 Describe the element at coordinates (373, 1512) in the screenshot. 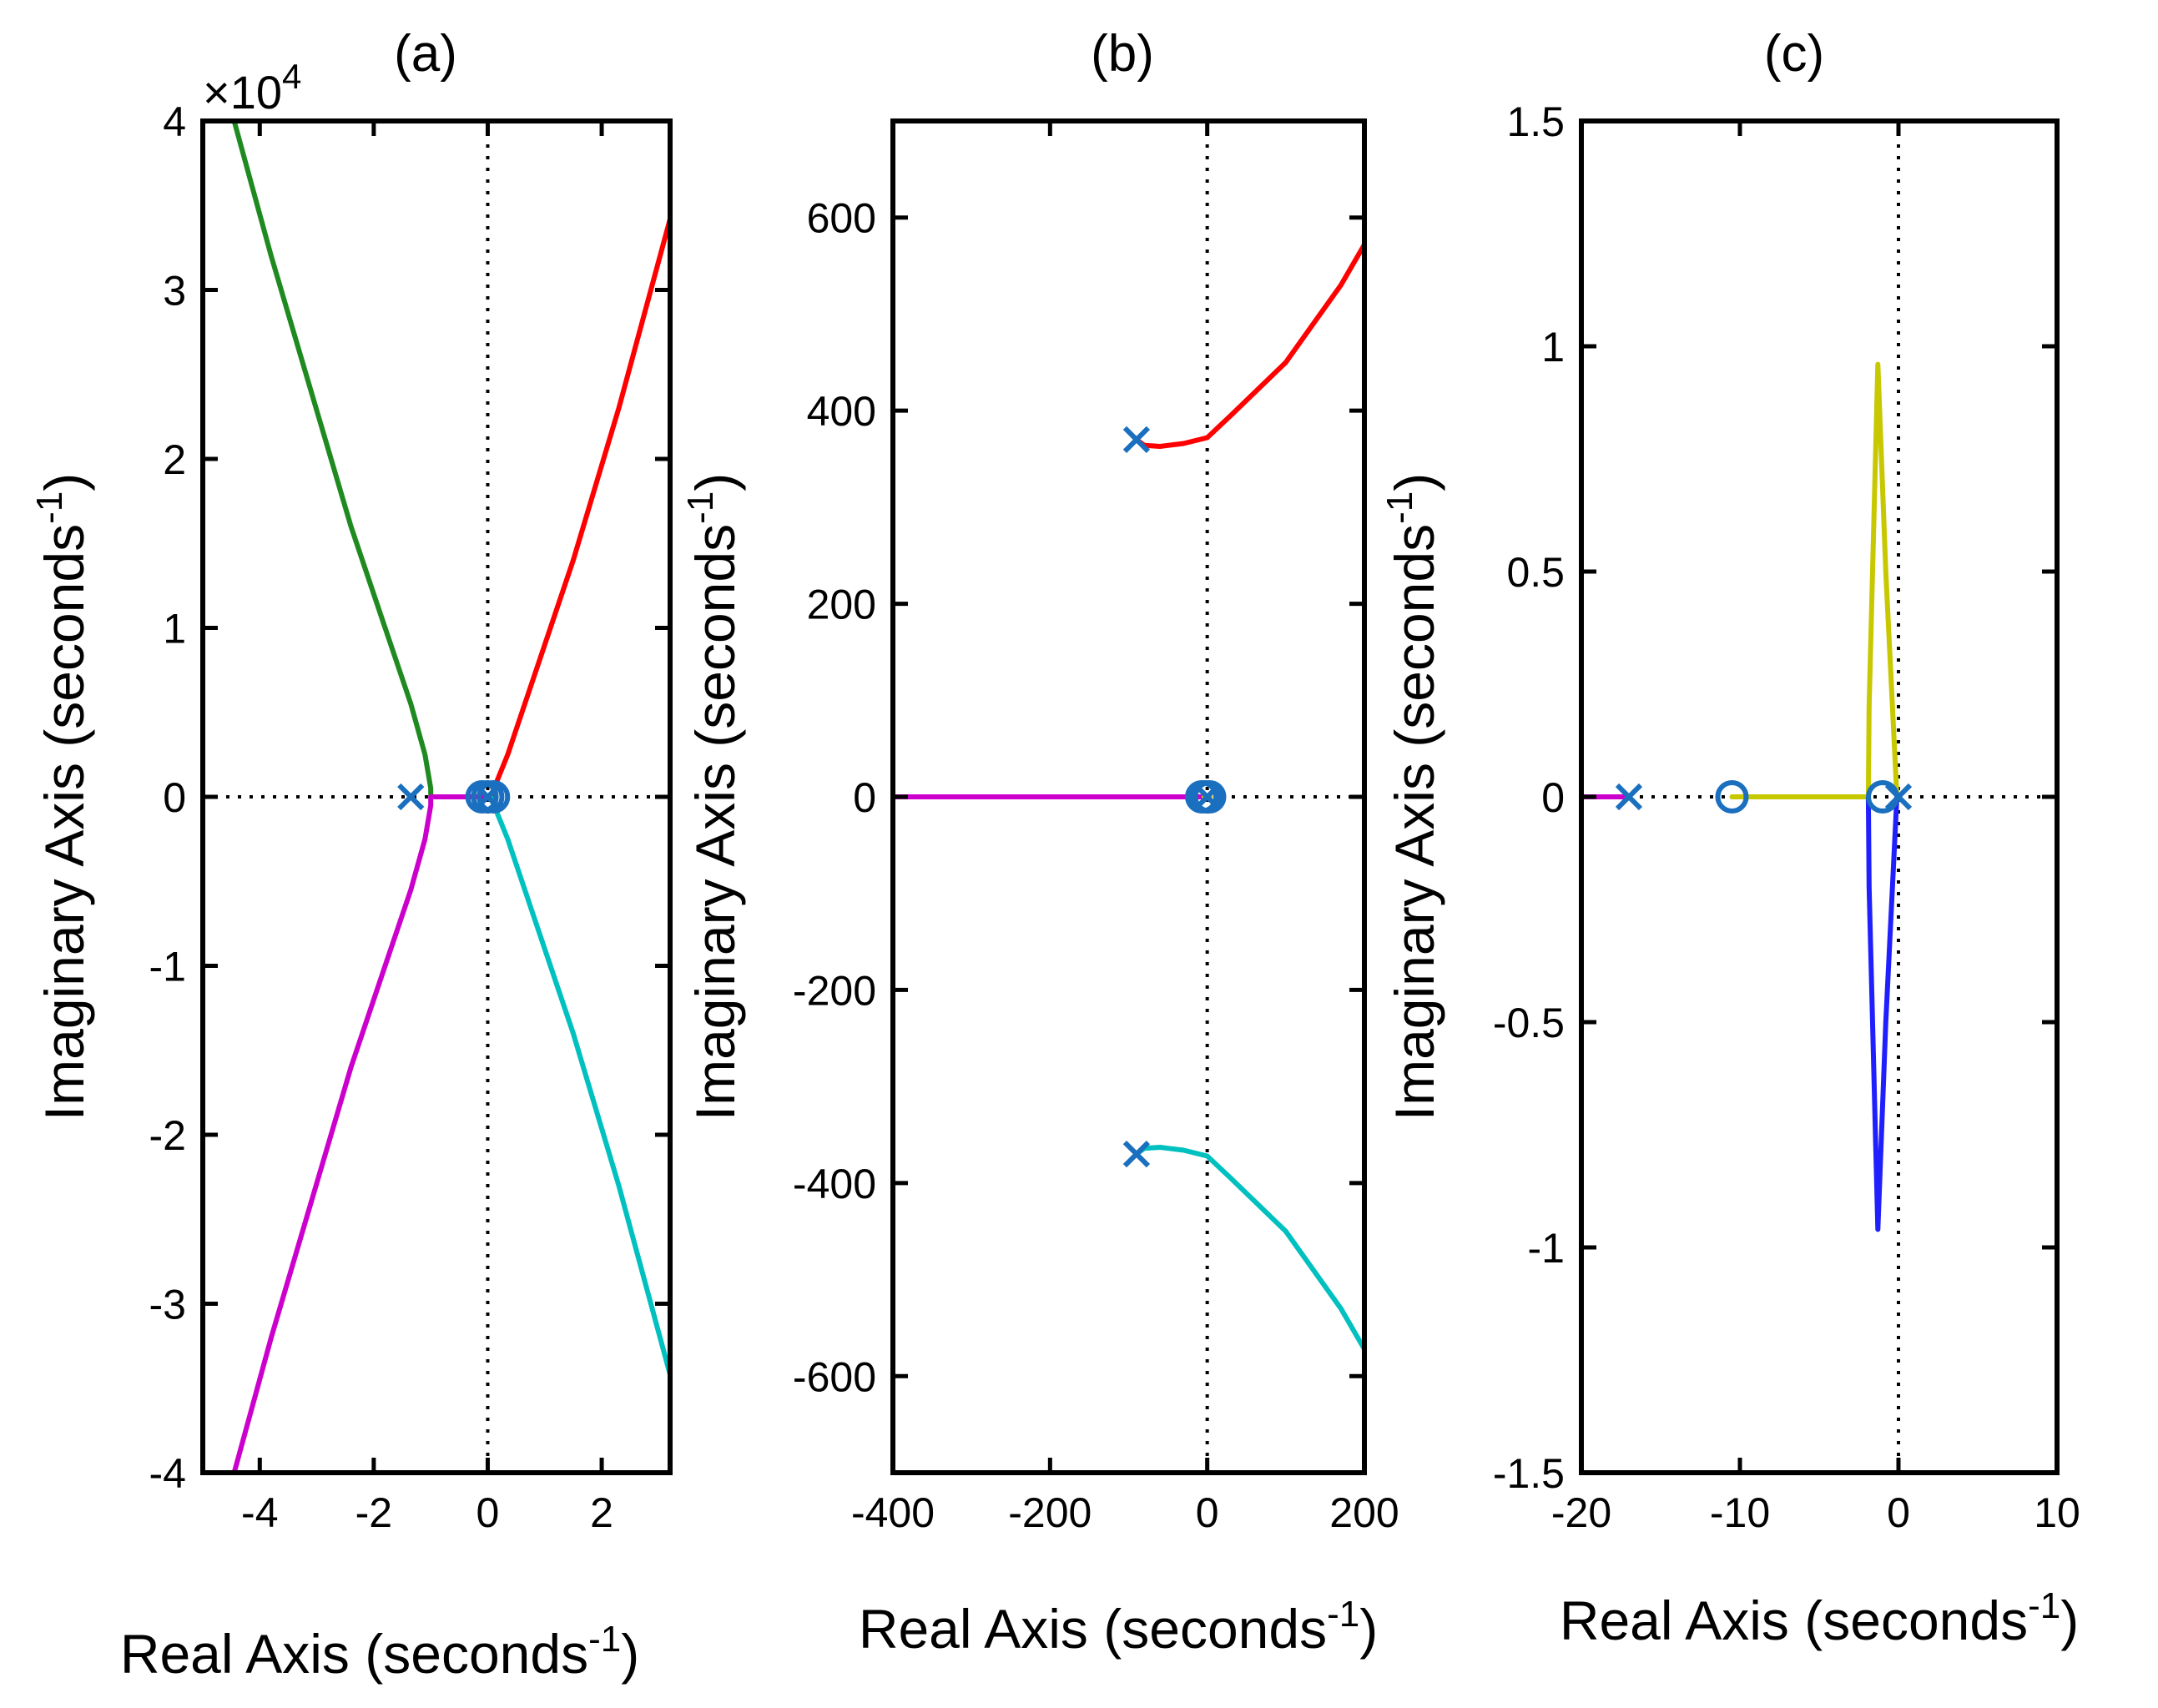

I see `x-tick-label: -2` at that location.